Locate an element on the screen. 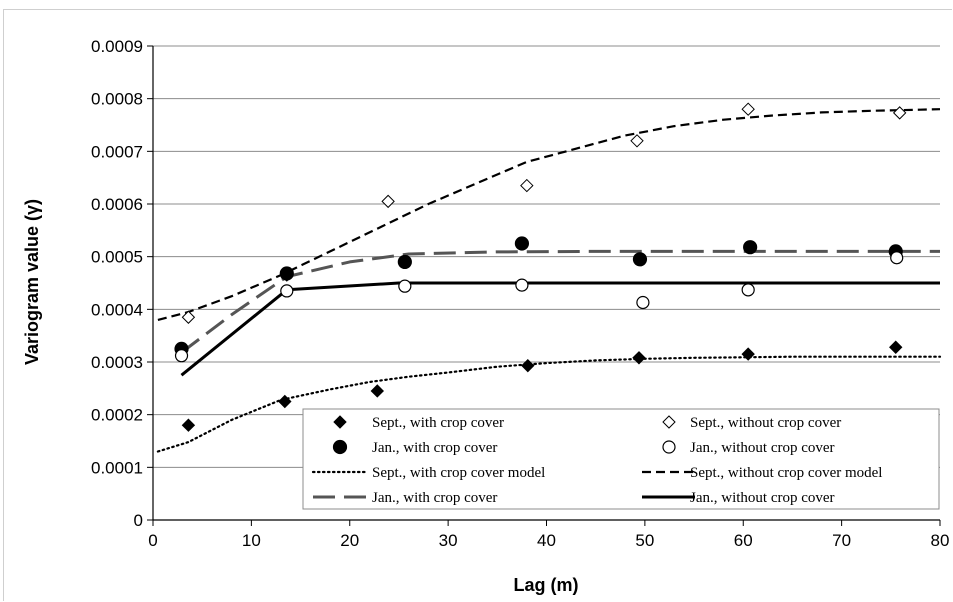 Image resolution: width=953 pixels, height=602 pixels. y-tick-label-8: 0.0008 is located at coordinates (117, 99).